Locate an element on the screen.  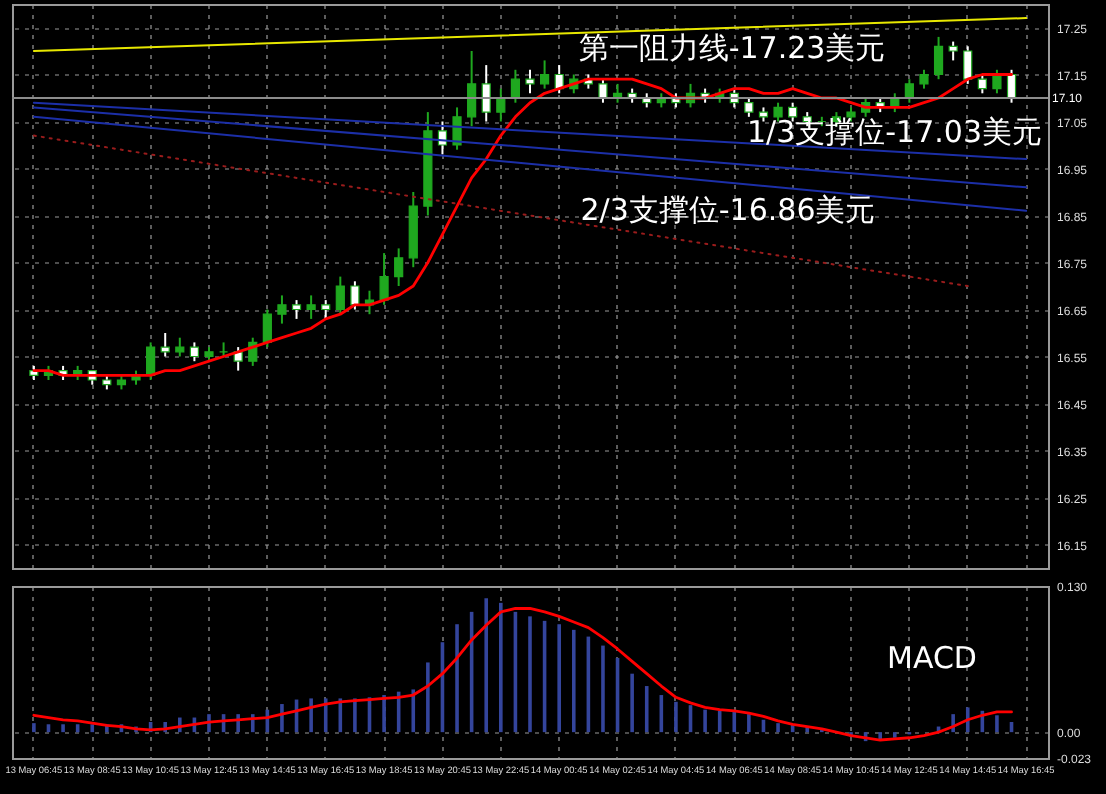
annotation: 1/3支撑位-17.03美元 is located at coordinates (894, 132).